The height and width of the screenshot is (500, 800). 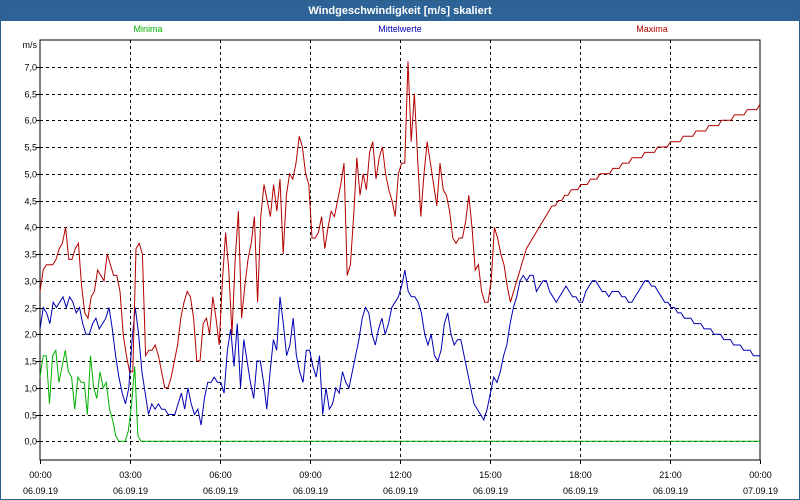 What do you see at coordinates (30, 362) in the screenshot?
I see `y-tick-label: 1,5` at bounding box center [30, 362].